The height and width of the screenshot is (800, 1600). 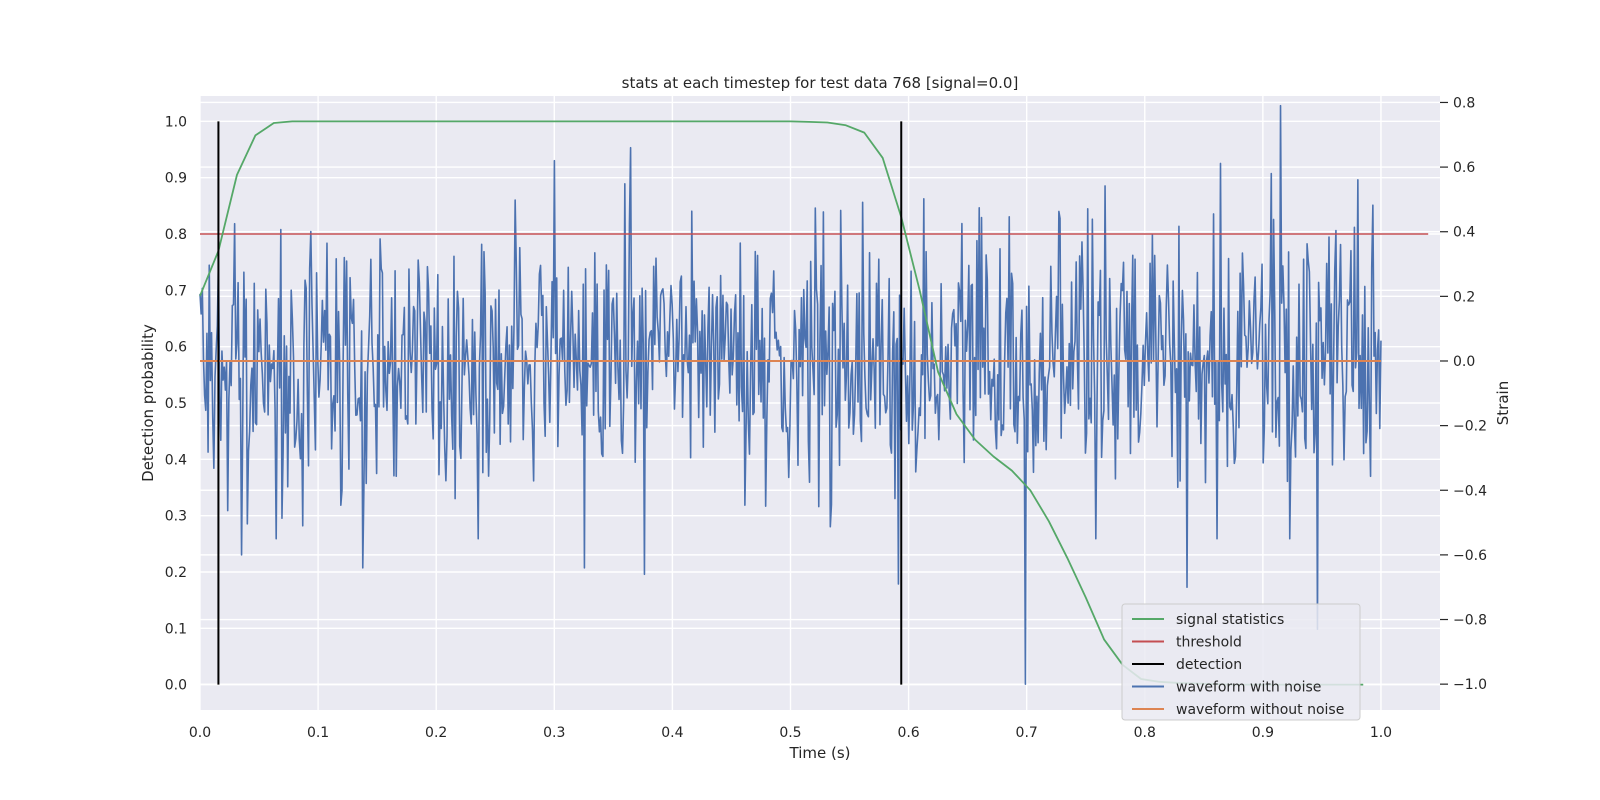 I want to click on legend-label: waveform without noise, so click(x=1260, y=710).